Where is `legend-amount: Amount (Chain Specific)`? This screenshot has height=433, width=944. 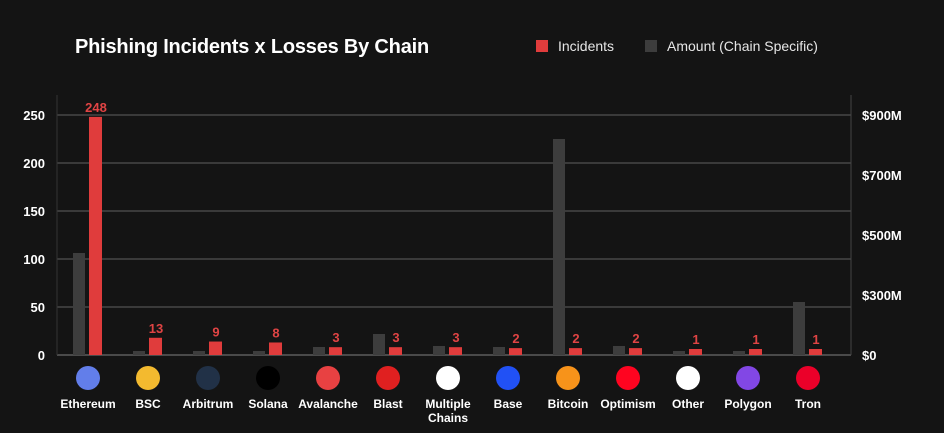 legend-amount: Amount (Chain Specific) is located at coordinates (731, 46).